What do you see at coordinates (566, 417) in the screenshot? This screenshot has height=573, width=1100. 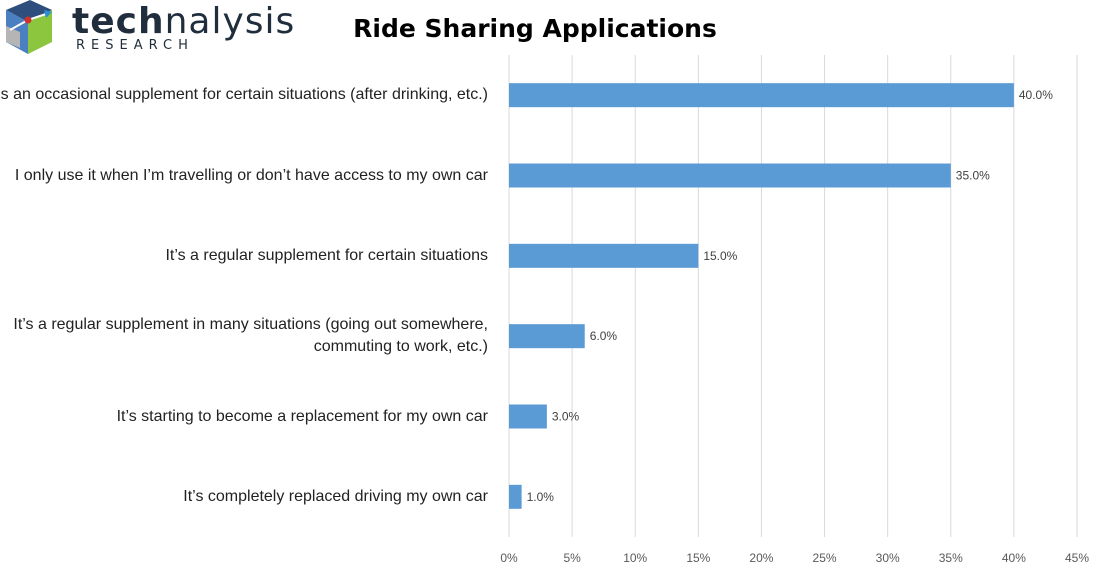 I see `data-label: 3.0%` at bounding box center [566, 417].